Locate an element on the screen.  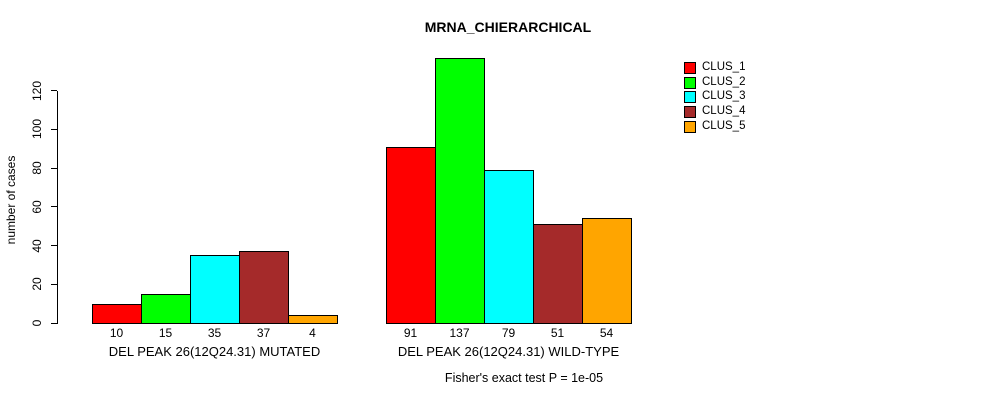
bar-value-label: 51 is located at coordinates (557, 333).